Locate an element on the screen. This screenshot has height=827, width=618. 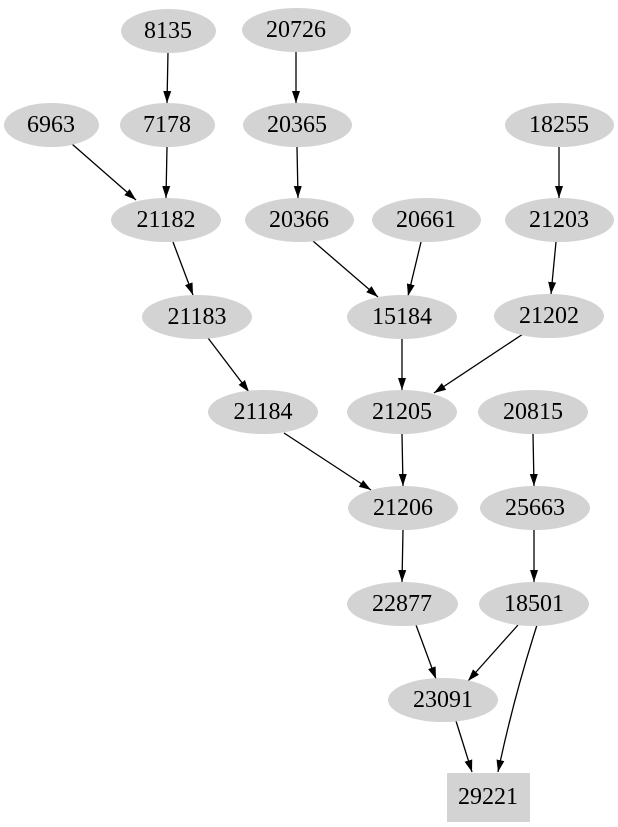
node-20366: 20366 is located at coordinates (299, 220).